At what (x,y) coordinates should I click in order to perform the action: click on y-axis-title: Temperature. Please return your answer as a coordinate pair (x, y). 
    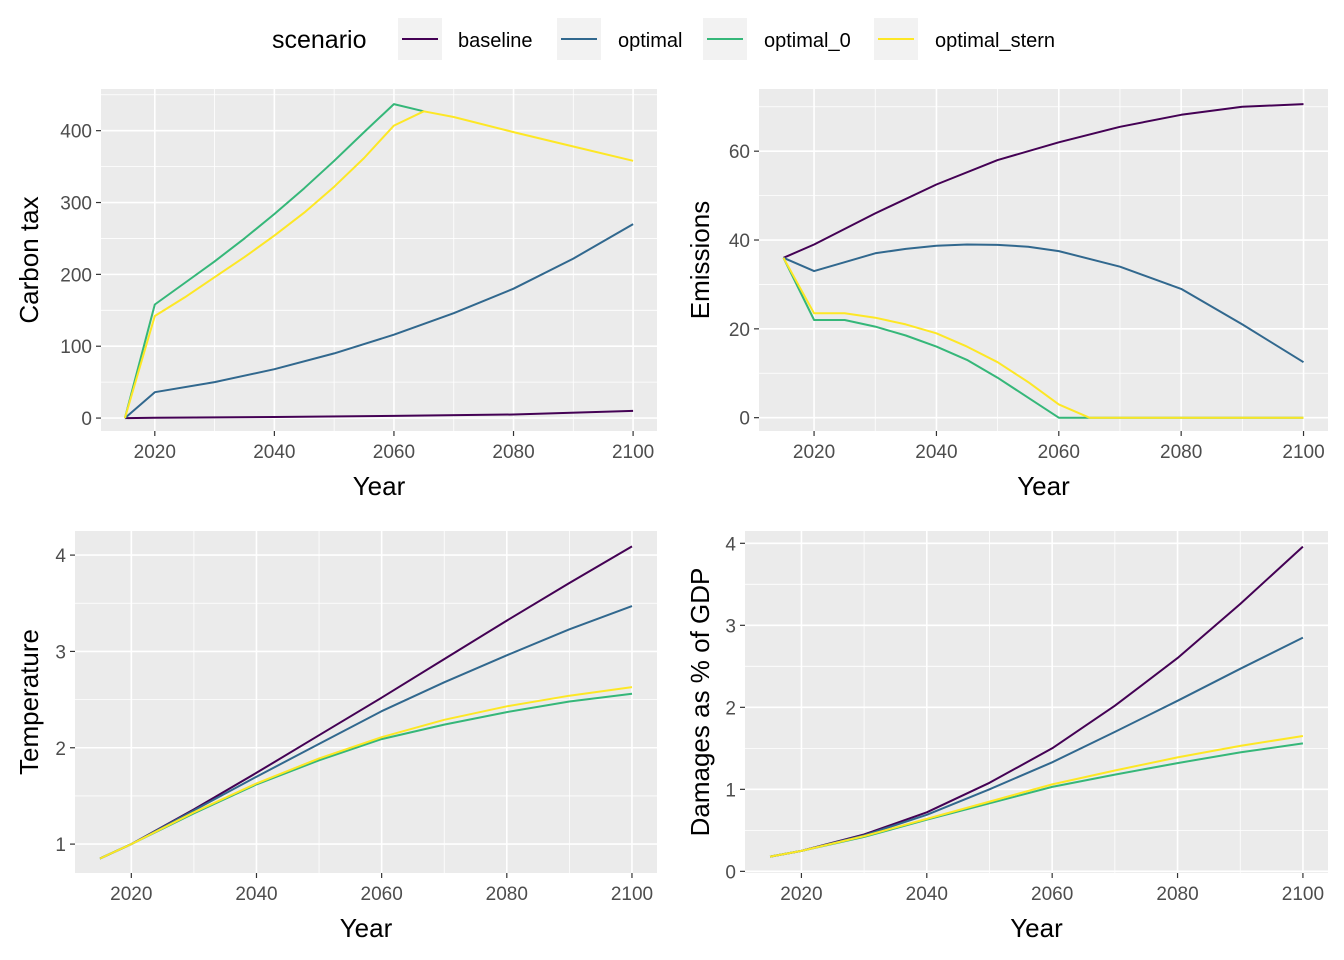
    Looking at the image, I should click on (29, 702).